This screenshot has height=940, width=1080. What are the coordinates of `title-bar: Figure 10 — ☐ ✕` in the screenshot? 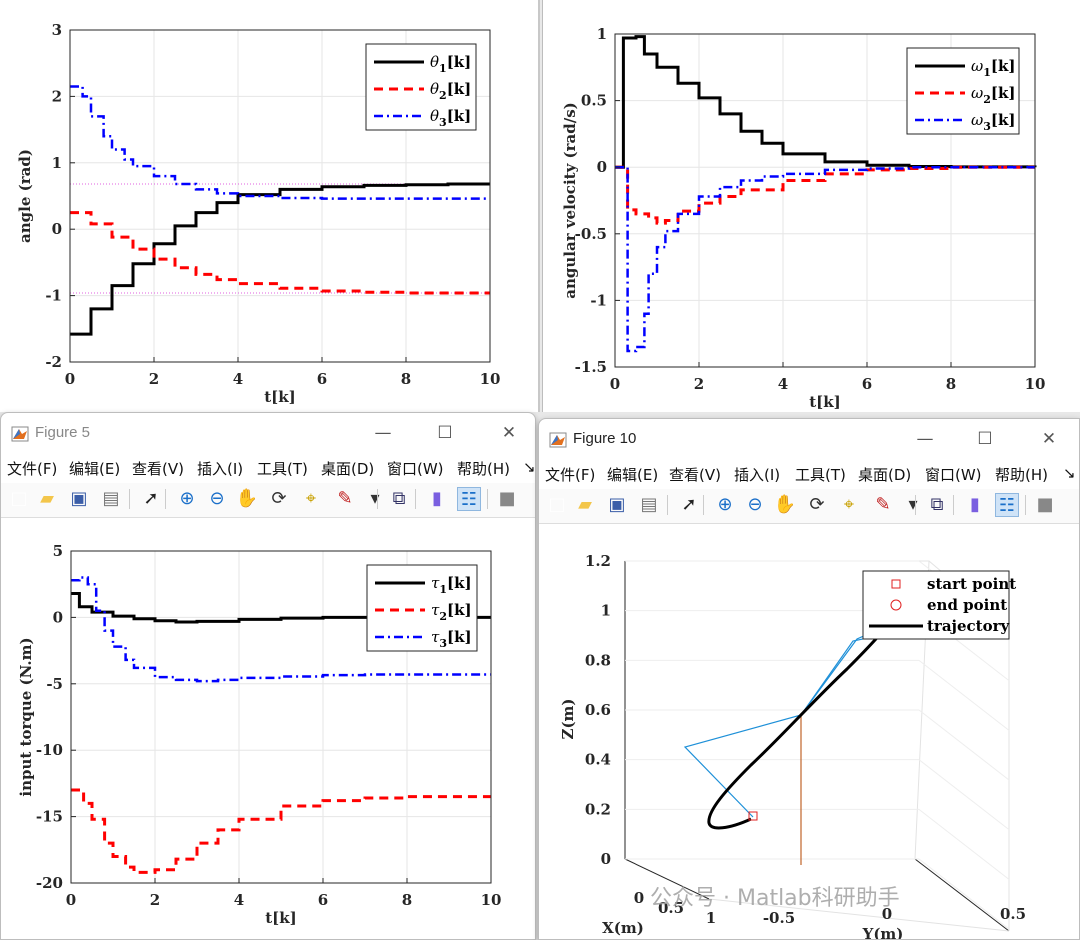 It's located at (809, 439).